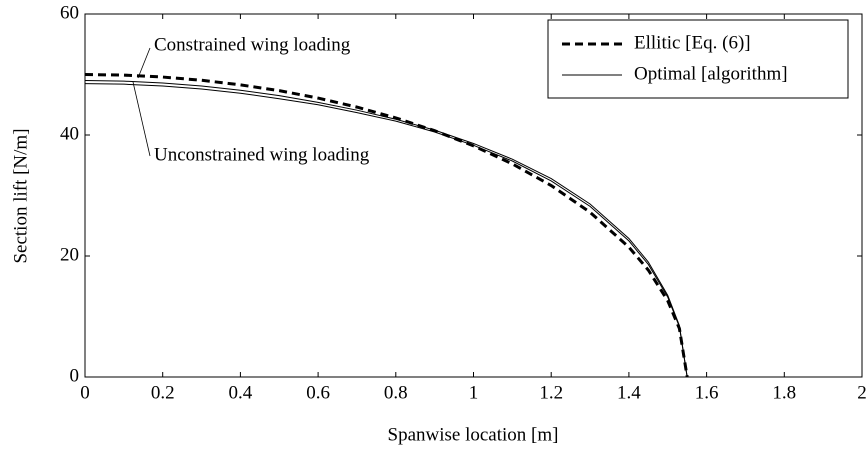 The height and width of the screenshot is (449, 868). Describe the element at coordinates (262, 154) in the screenshot. I see `annotation: Unconstrained wing loading` at that location.